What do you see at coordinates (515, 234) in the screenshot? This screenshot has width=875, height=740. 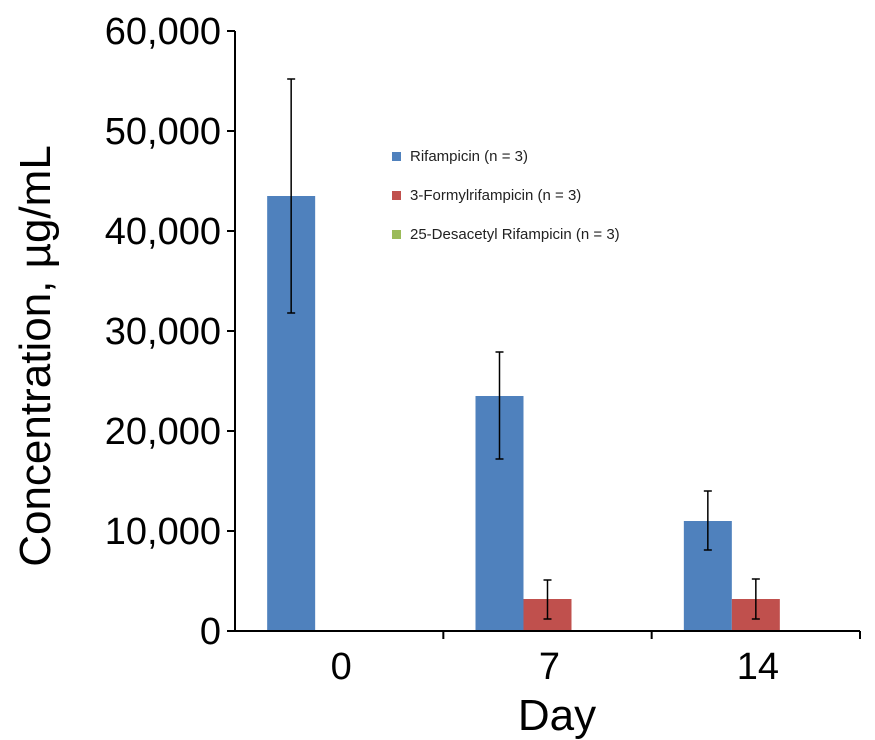 I see `legend-label: 25-Desacetyl Rifampicin (n = 3)` at bounding box center [515, 234].